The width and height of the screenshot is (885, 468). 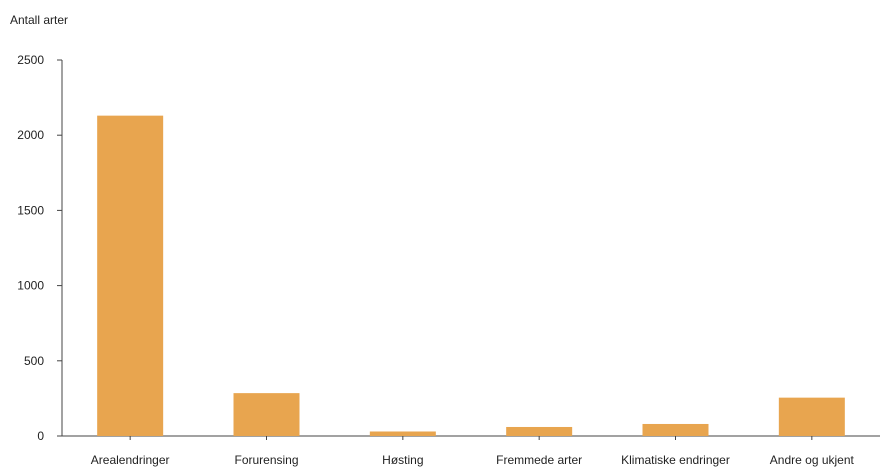 What do you see at coordinates (812, 460) in the screenshot?
I see `x-tick-label: Andre og ukjent` at bounding box center [812, 460].